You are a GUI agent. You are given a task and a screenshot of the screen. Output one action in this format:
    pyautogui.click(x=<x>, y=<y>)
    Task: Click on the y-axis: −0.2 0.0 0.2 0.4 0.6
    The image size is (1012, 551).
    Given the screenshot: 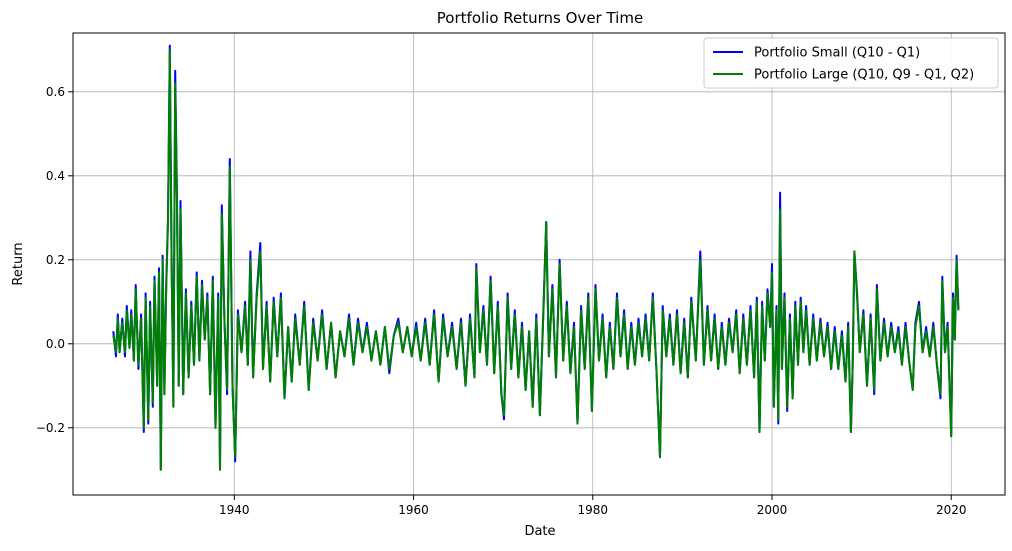 What is the action you would take?
    pyautogui.click(x=54, y=260)
    